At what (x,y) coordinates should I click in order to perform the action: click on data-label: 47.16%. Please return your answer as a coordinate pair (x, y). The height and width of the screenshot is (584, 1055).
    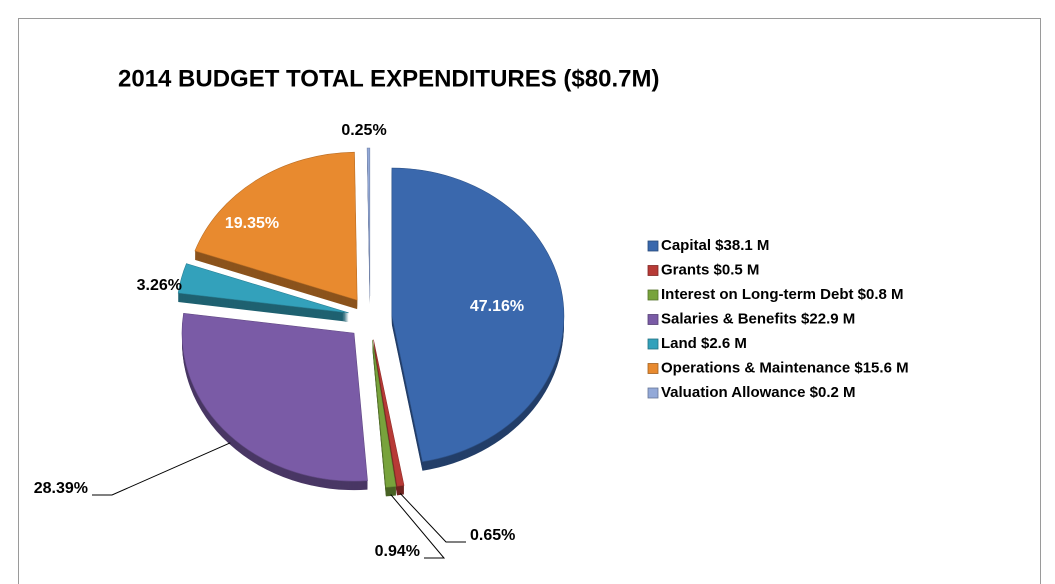
    Looking at the image, I should click on (497, 306).